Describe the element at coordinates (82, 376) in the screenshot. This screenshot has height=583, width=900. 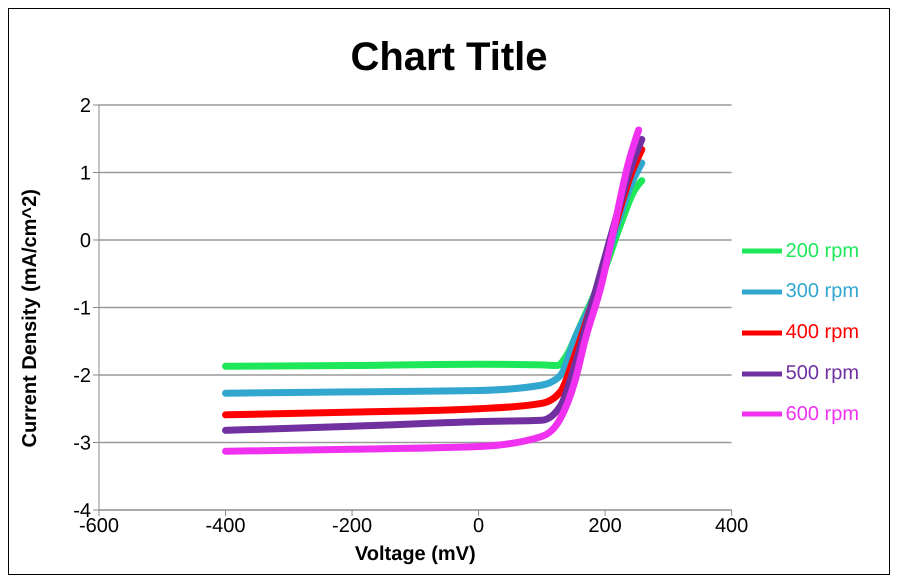
I see `y-tick-label: -2` at that location.